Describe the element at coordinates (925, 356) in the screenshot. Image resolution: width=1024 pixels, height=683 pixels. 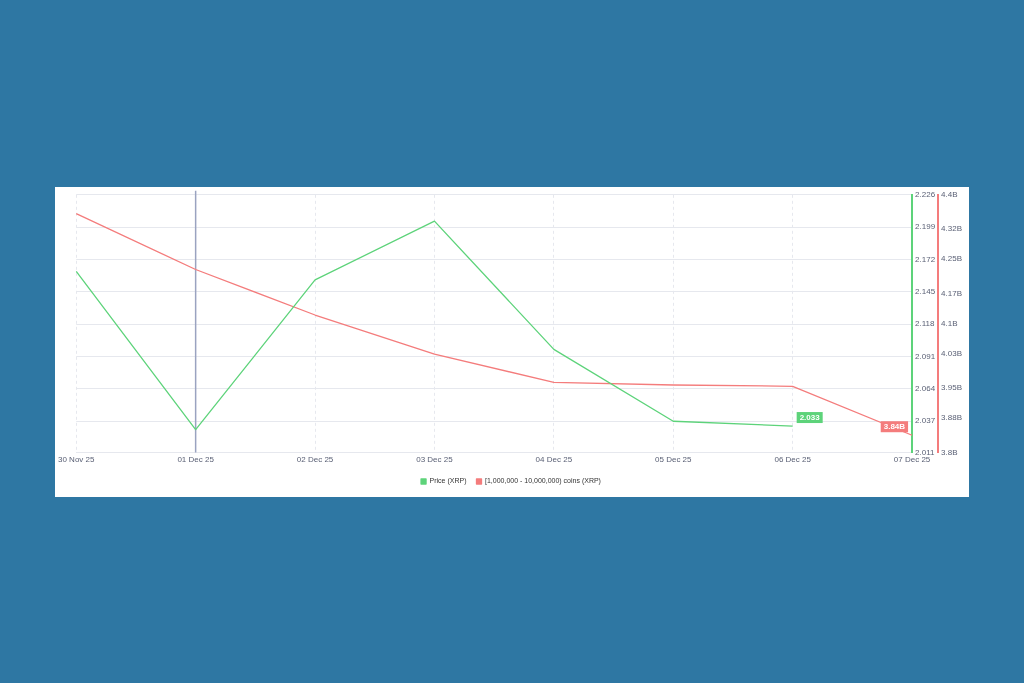
I see `y-tick-label: 2.091` at that location.